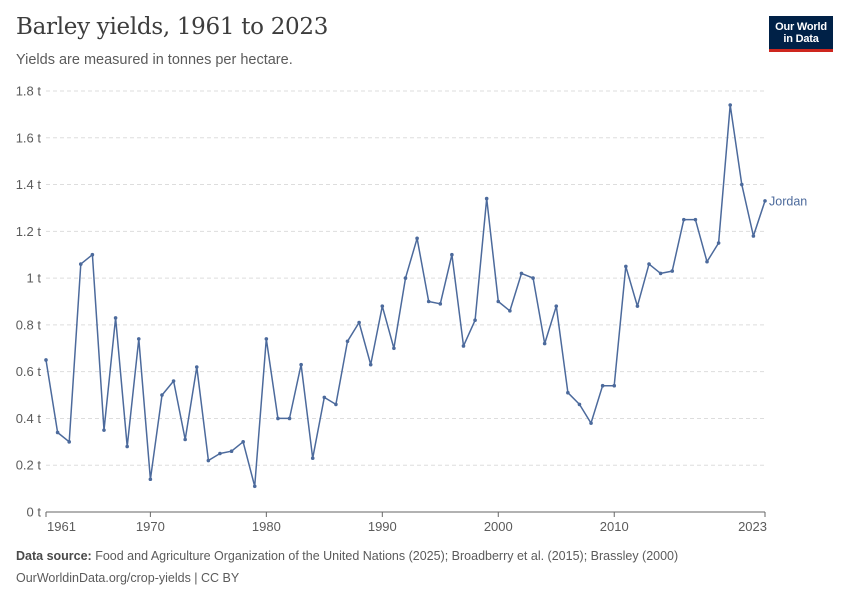 The height and width of the screenshot is (600, 850). Describe the element at coordinates (29, 91) in the screenshot. I see `y-tick-label: 1.8 t` at that location.